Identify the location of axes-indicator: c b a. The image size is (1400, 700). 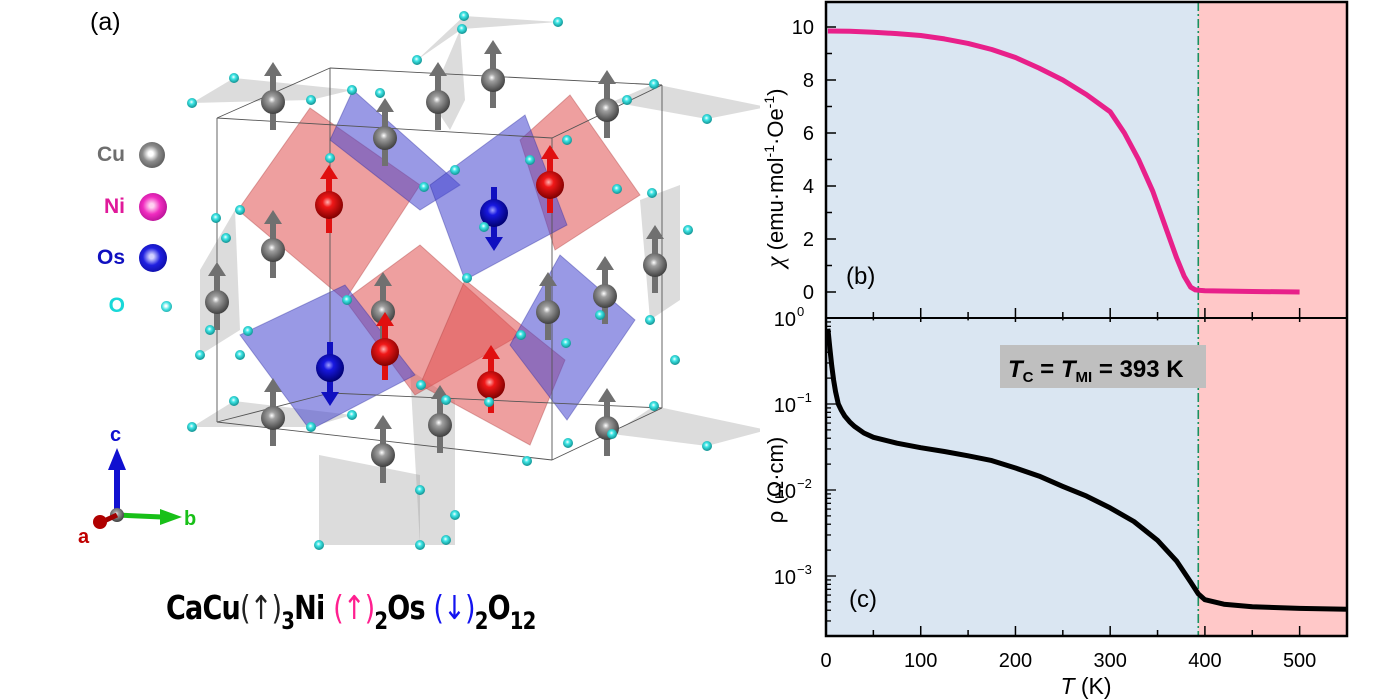
(137, 486).